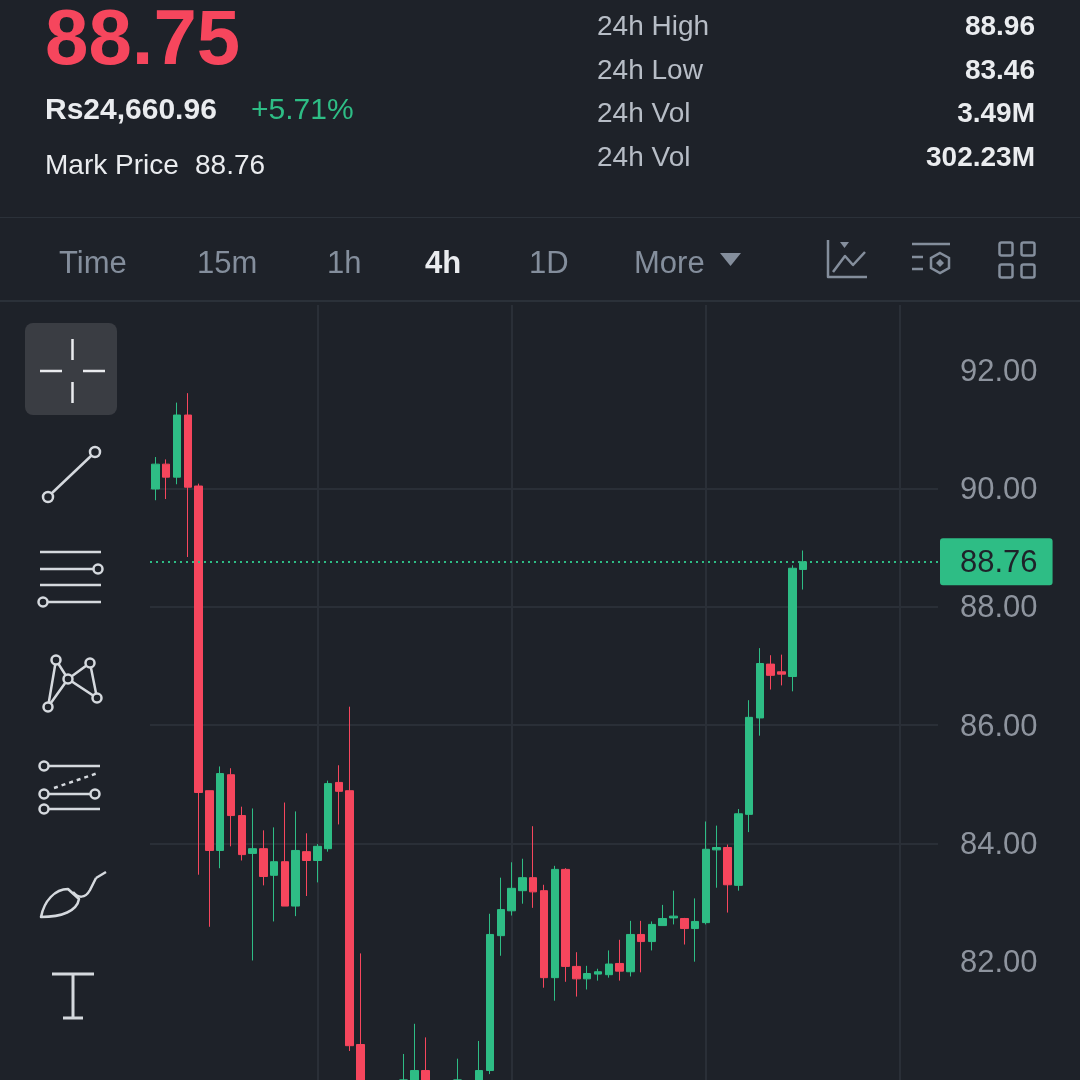 The height and width of the screenshot is (1080, 1080). What do you see at coordinates (443, 262) in the screenshot?
I see `text: 4h` at bounding box center [443, 262].